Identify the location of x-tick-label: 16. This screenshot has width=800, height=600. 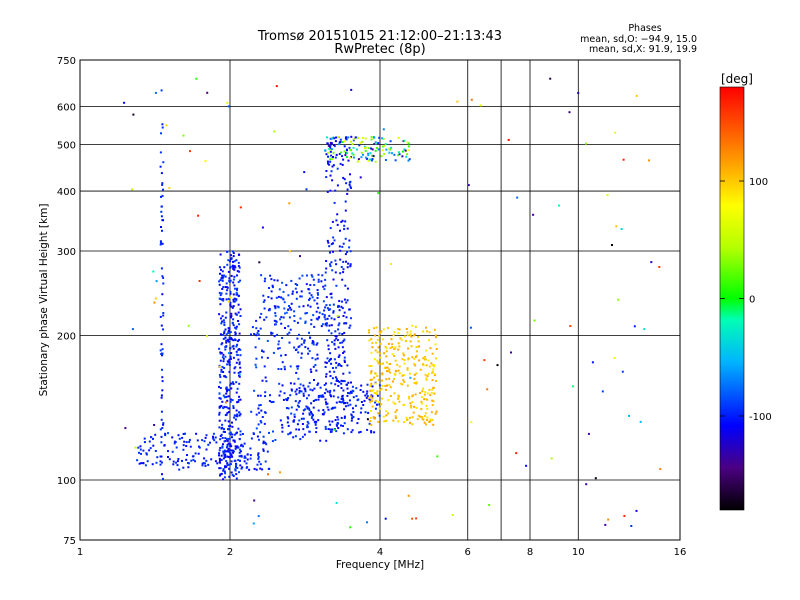
(680, 552).